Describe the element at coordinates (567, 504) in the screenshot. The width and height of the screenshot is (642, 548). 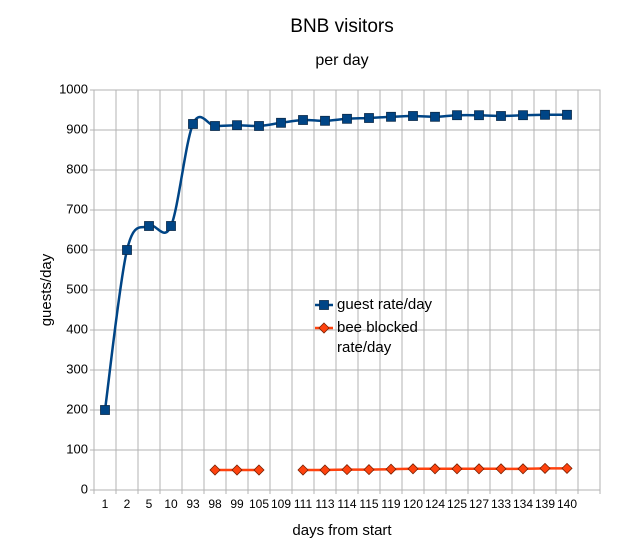
I see `x-tick-label: 140` at that location.